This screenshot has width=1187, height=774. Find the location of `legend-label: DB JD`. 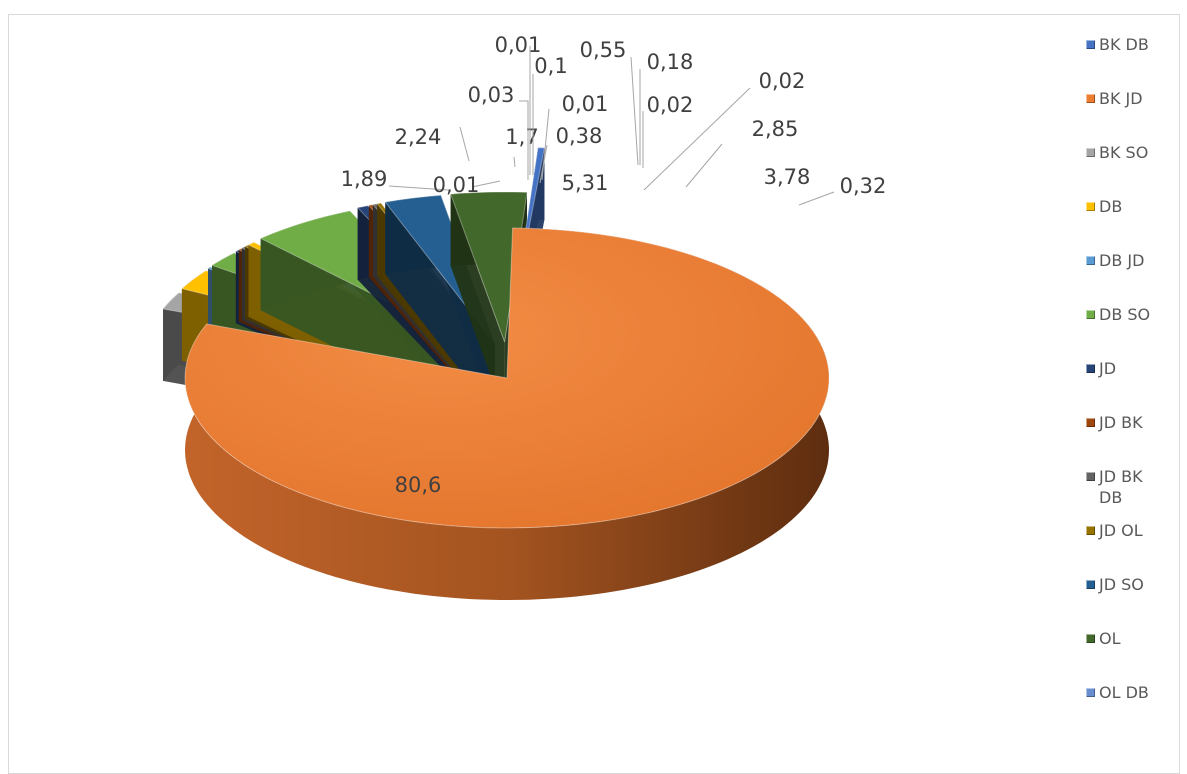

legend-label: DB JD is located at coordinates (1122, 260).